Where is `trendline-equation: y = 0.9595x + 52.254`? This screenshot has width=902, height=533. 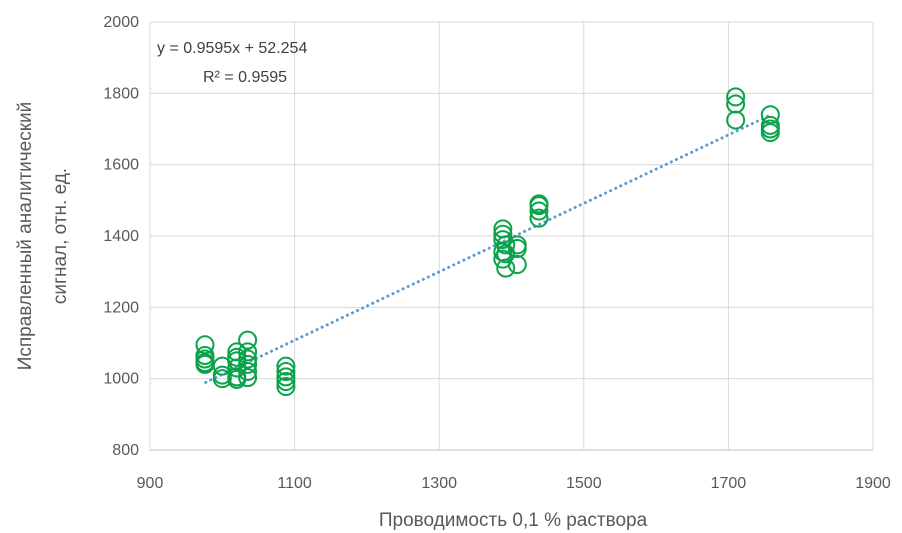
trendline-equation: y = 0.9595x + 52.254 is located at coordinates (232, 48).